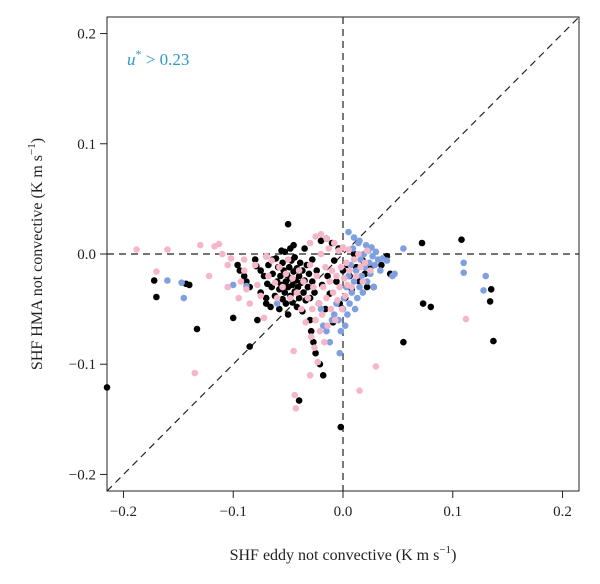  Describe the element at coordinates (86, 145) in the screenshot. I see `y-tick-label: 0.1` at that location.